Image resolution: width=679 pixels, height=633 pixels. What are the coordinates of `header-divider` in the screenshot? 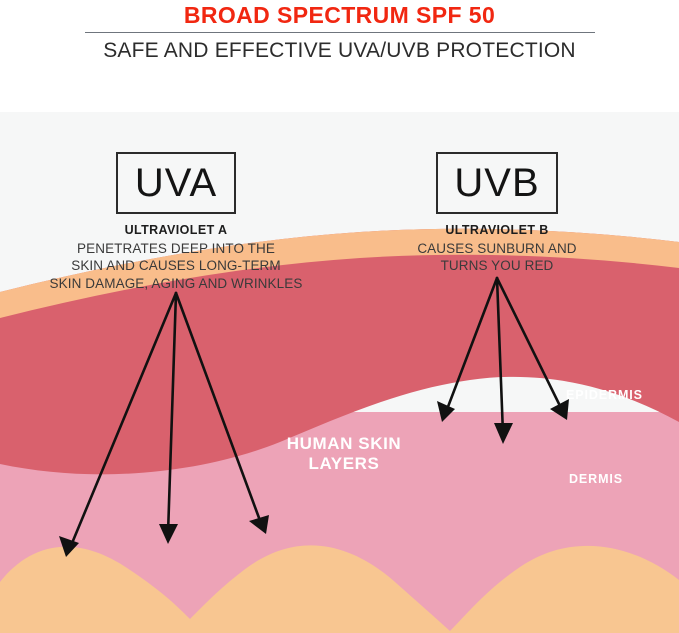 It's located at (340, 32).